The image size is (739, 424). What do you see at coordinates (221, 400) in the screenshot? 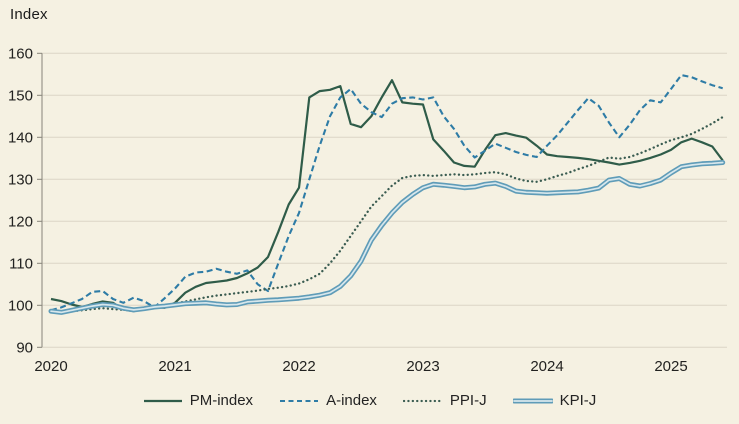
I see `legend-label-pm-index: PM-index` at bounding box center [221, 400].